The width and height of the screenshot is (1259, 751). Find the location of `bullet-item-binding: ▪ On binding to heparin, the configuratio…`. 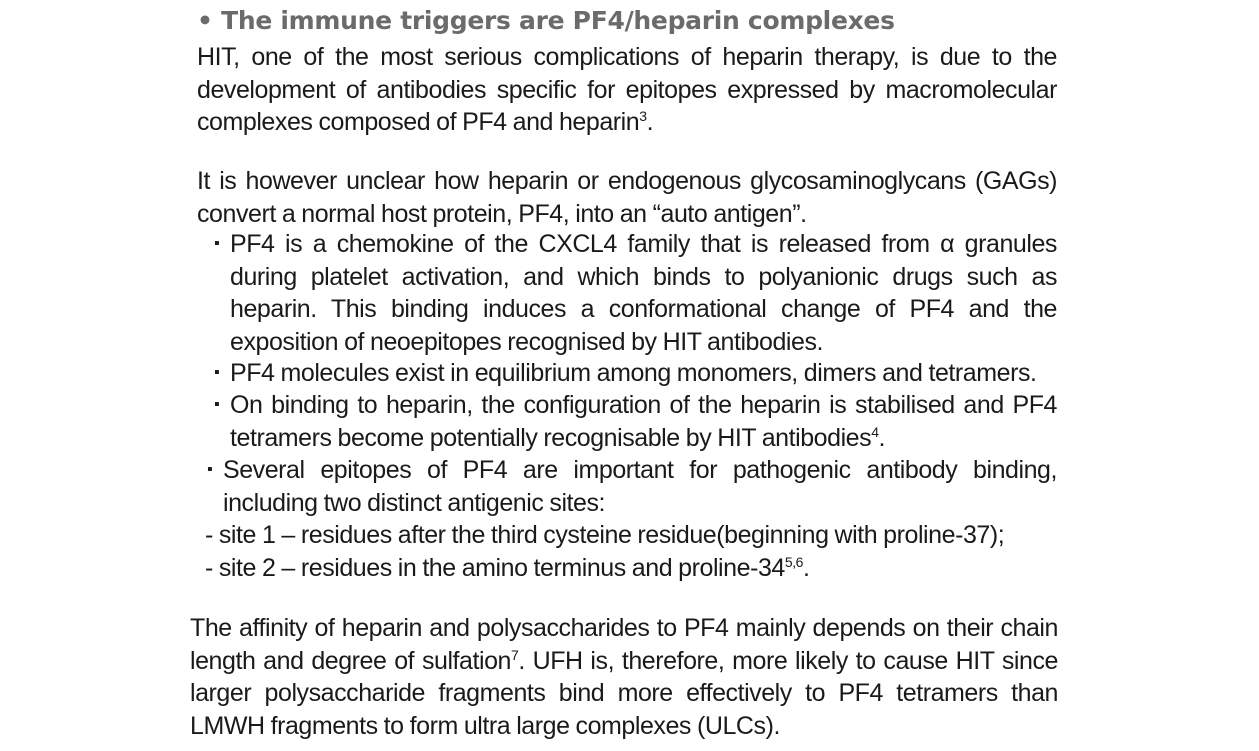

bullet-item-binding: ▪ On binding to heparin, the configuratio… is located at coordinates (635, 421).